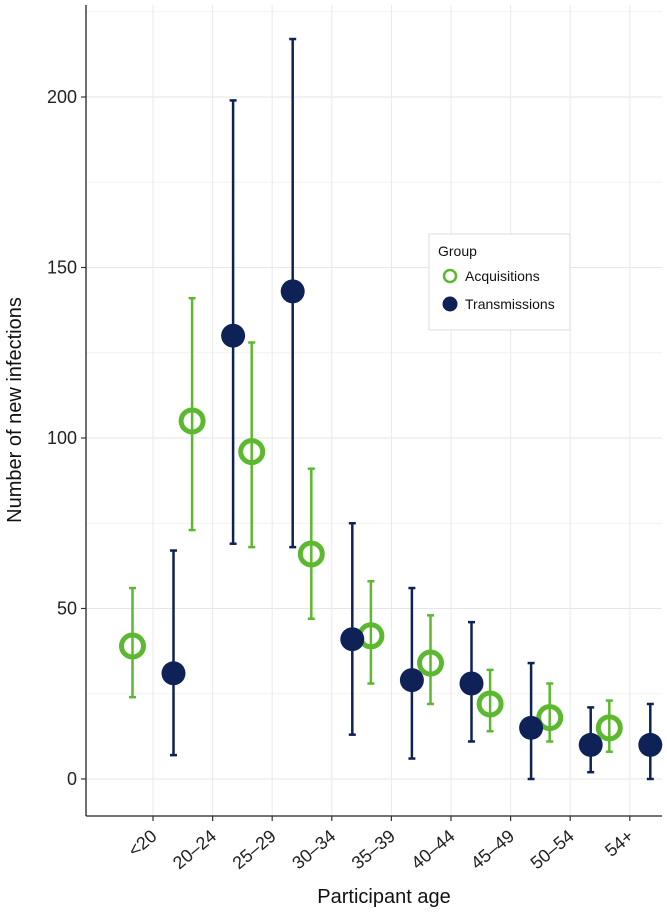  I want to click on legend-label-acquisitions: Acquisitions, so click(502, 276).